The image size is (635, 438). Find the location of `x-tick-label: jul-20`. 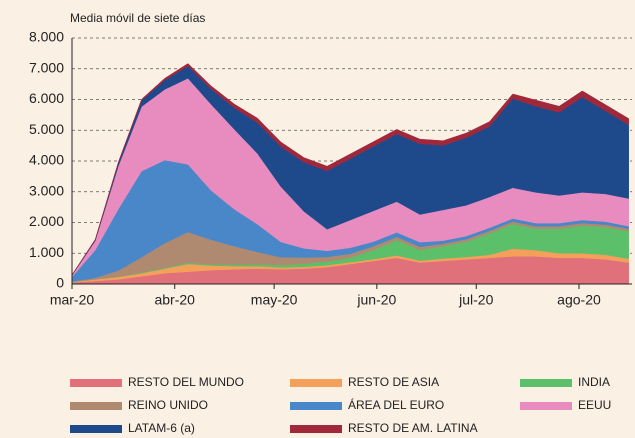

x-tick-label: jul-20 is located at coordinates (475, 300).